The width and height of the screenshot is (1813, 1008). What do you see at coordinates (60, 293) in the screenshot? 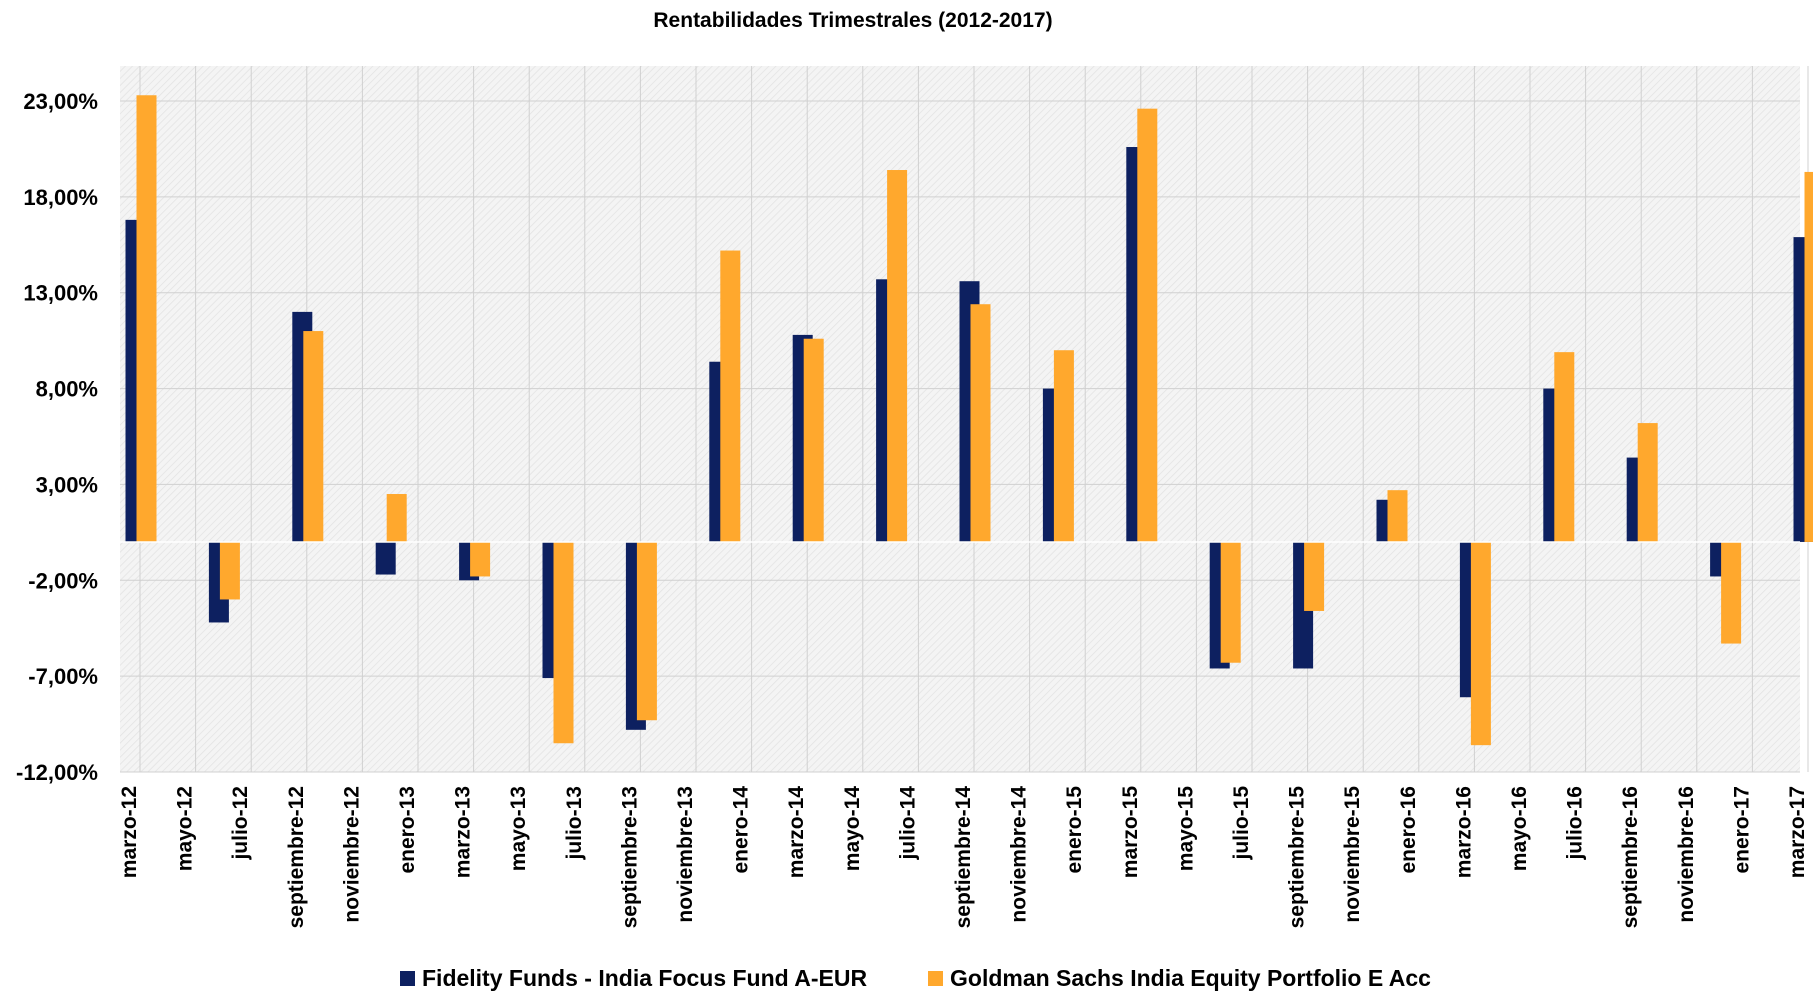
I see `y-tick-label: 13,00%` at bounding box center [60, 293].